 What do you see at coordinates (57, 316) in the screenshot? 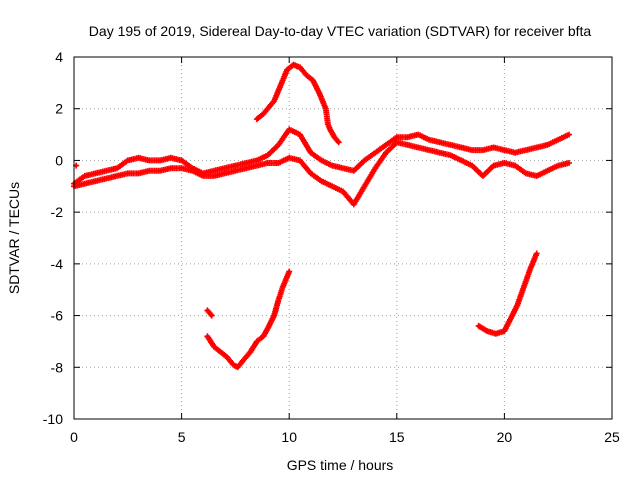
I see `y-tick-label: -6` at bounding box center [57, 316].